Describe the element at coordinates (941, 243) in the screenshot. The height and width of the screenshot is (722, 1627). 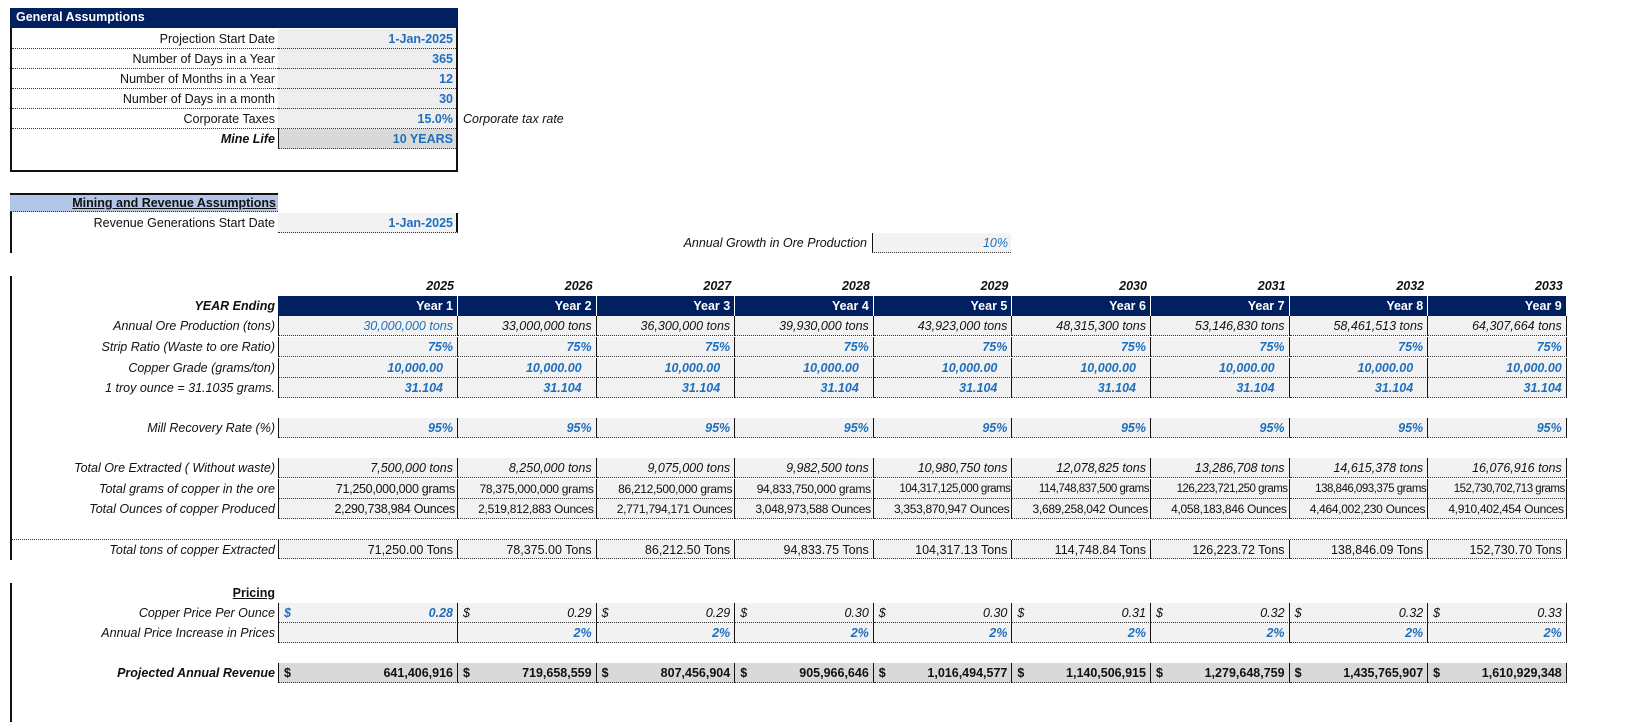
I see `annual-growth-value: 10%` at that location.